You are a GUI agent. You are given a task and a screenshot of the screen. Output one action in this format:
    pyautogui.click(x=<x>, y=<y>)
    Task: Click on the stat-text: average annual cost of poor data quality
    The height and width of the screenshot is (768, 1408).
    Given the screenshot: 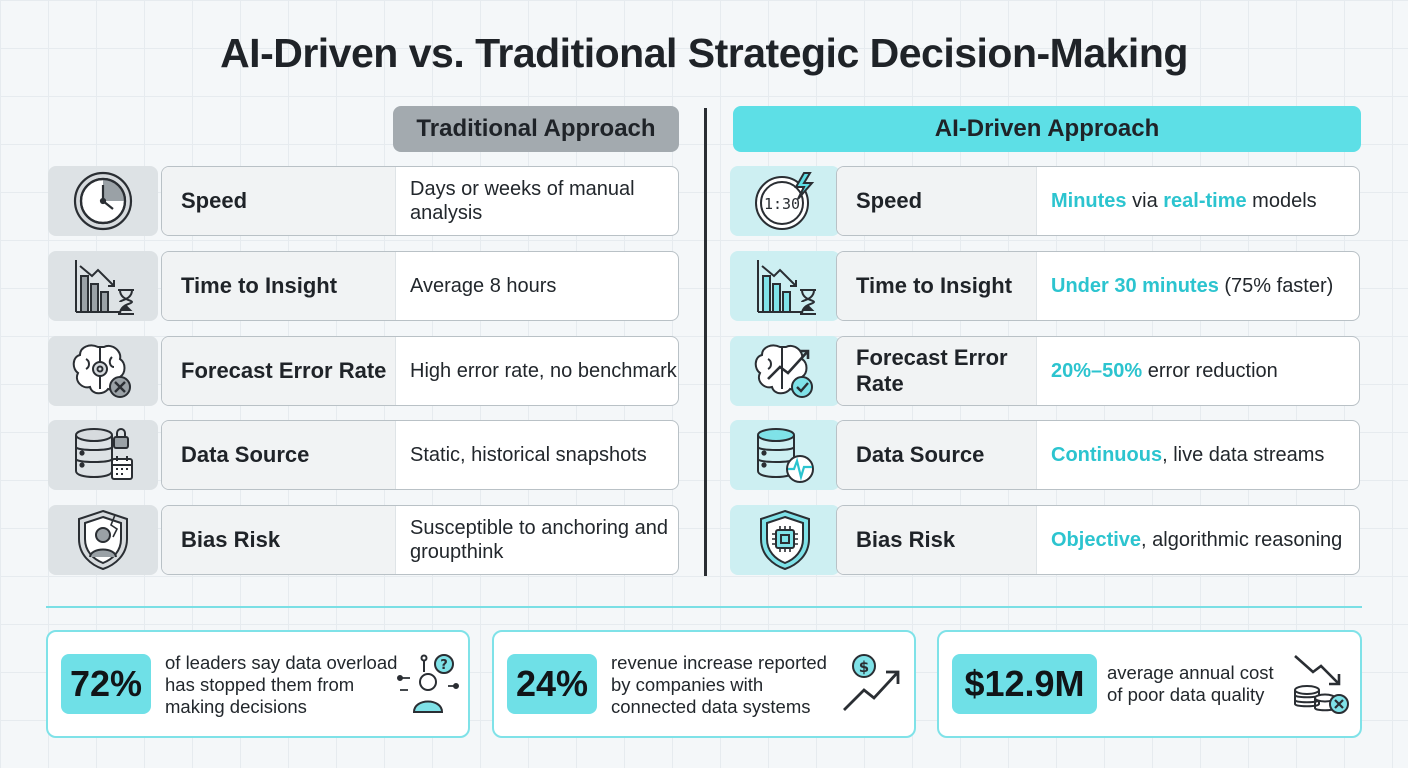 What is the action you would take?
    pyautogui.click(x=1190, y=683)
    